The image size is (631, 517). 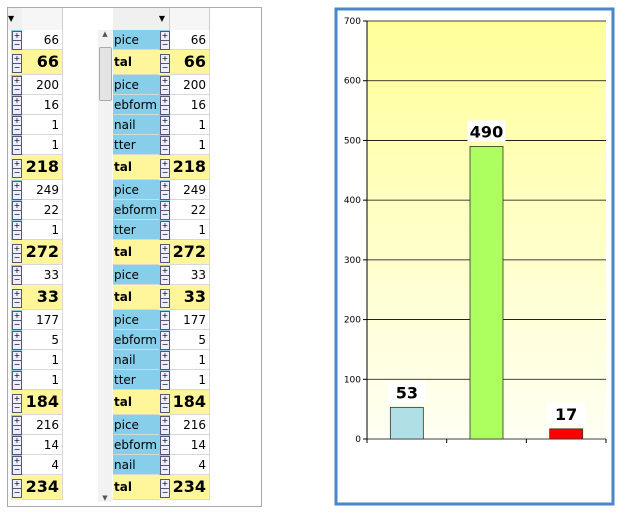 What do you see at coordinates (352, 321) in the screenshot?
I see `y-tick-label: 200` at bounding box center [352, 321].